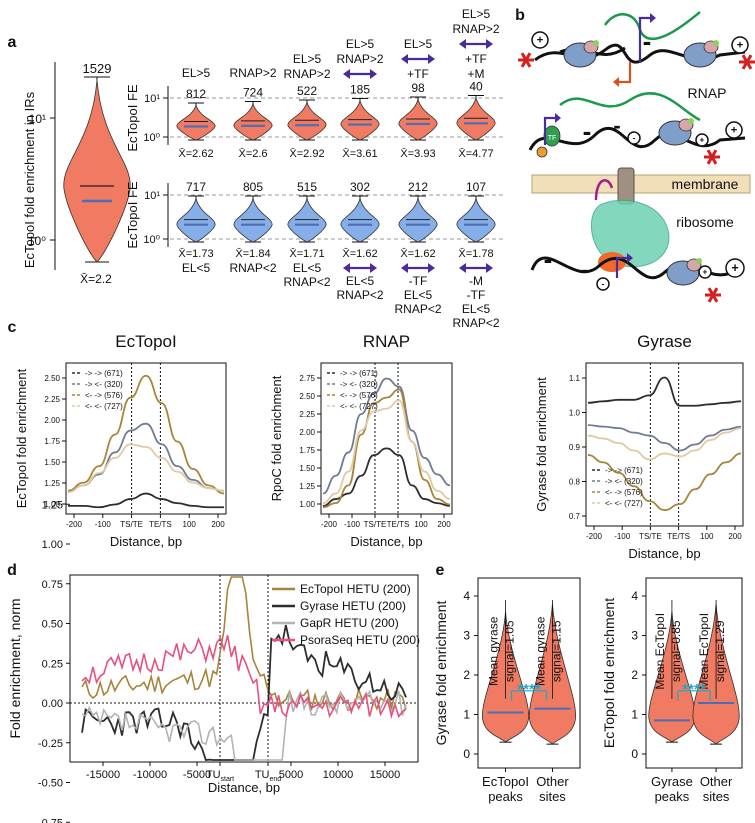  What do you see at coordinates (359, 253) in the screenshot?
I see `bottom-violin-mean-label: X̄=1.62` at bounding box center [359, 253].